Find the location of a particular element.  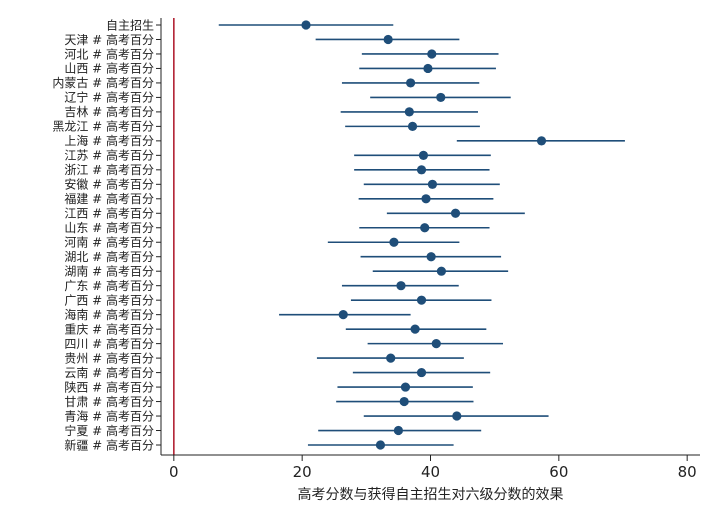

category-label: 青海 # 高考百分 is located at coordinates (109, 415).